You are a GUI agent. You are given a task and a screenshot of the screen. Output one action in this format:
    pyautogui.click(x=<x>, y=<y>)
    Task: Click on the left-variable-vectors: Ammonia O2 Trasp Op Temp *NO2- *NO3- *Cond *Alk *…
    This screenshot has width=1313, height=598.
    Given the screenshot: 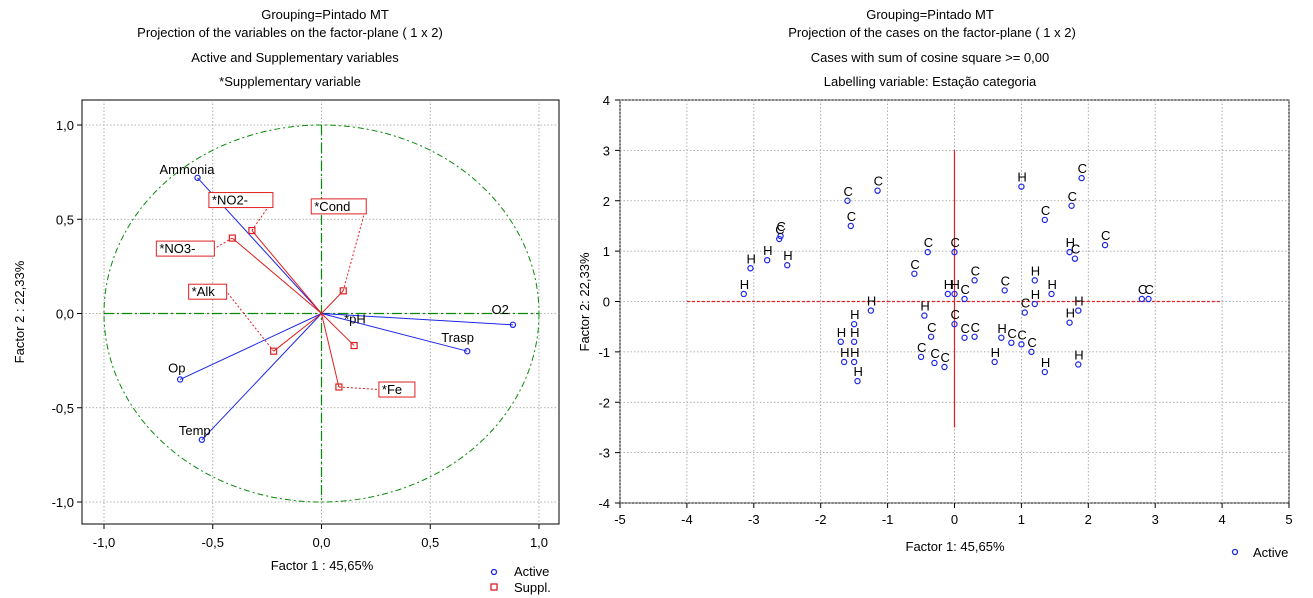 What is the action you would take?
    pyautogui.click(x=336, y=302)
    